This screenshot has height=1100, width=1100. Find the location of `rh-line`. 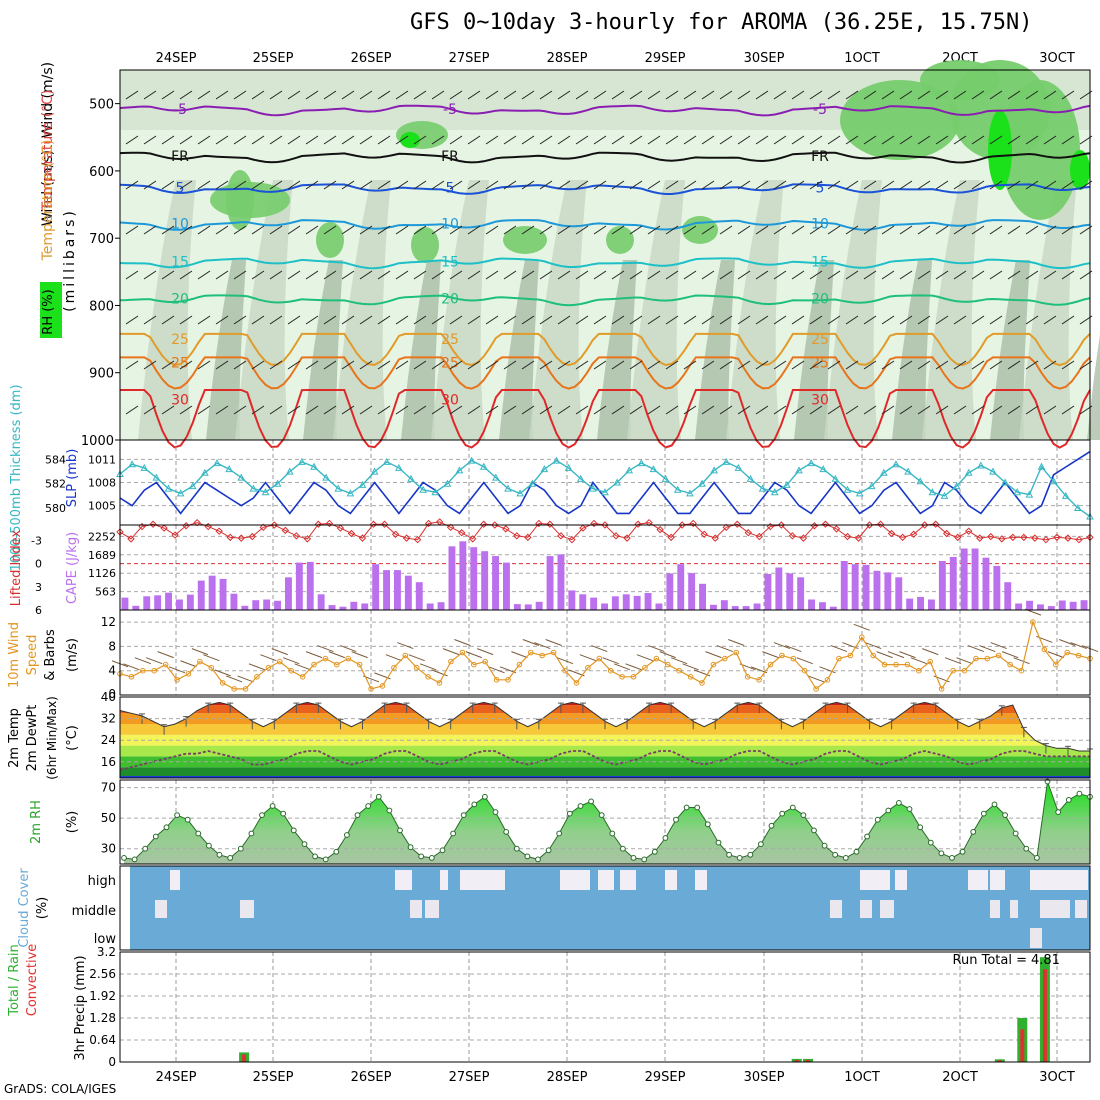

rh-line is located at coordinates (607, 820).